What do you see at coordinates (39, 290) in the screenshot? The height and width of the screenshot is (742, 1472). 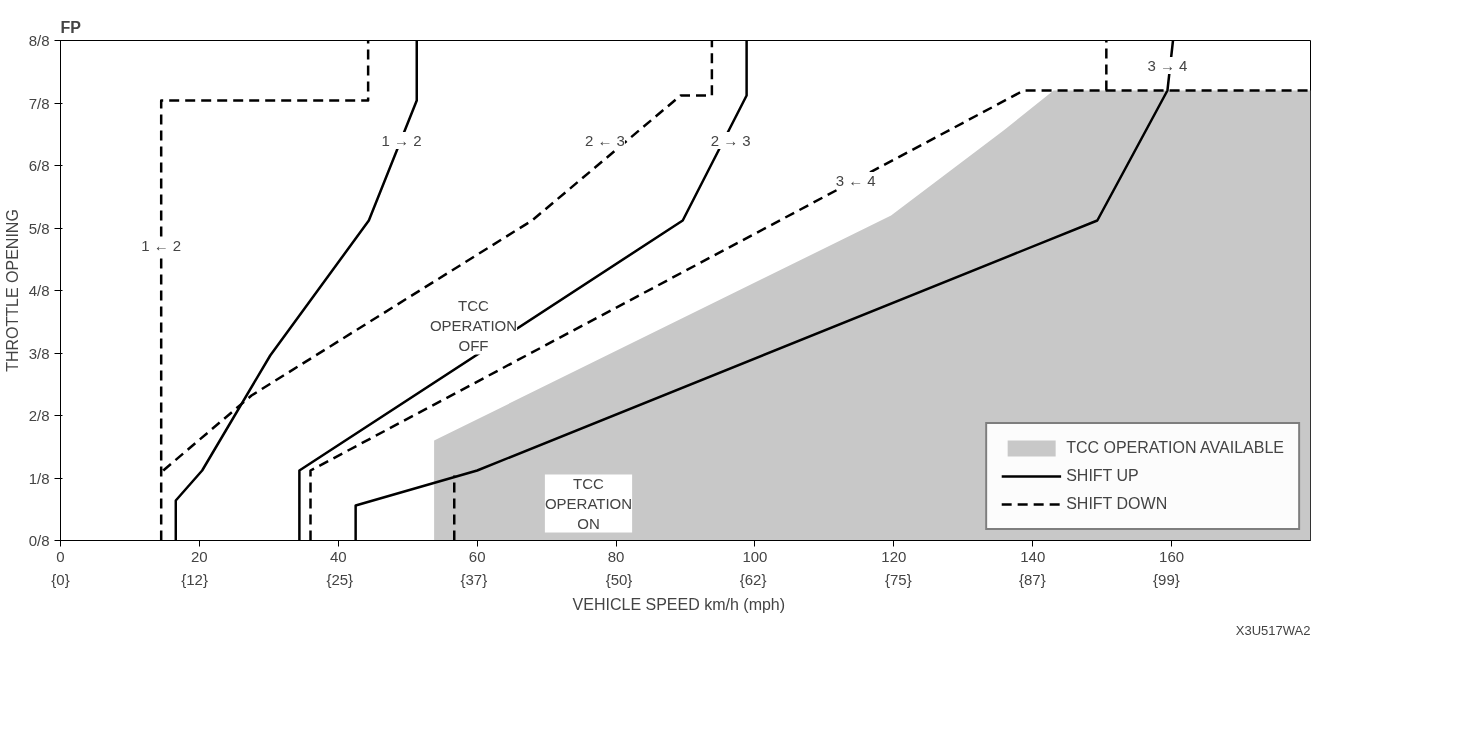 I see `y-tick-label: 4/8` at bounding box center [39, 290].